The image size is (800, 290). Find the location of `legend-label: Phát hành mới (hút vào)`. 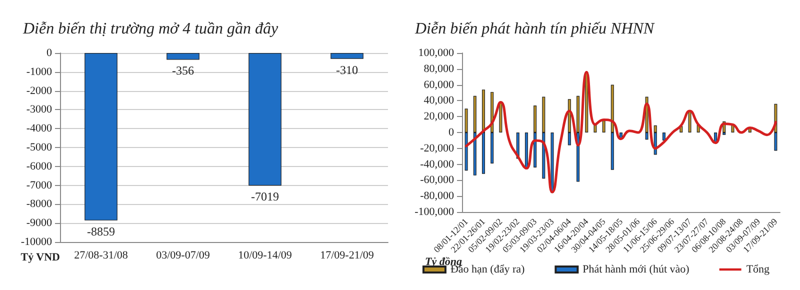

legend-label: Phát hành mới (hút vào) is located at coordinates (636, 270).